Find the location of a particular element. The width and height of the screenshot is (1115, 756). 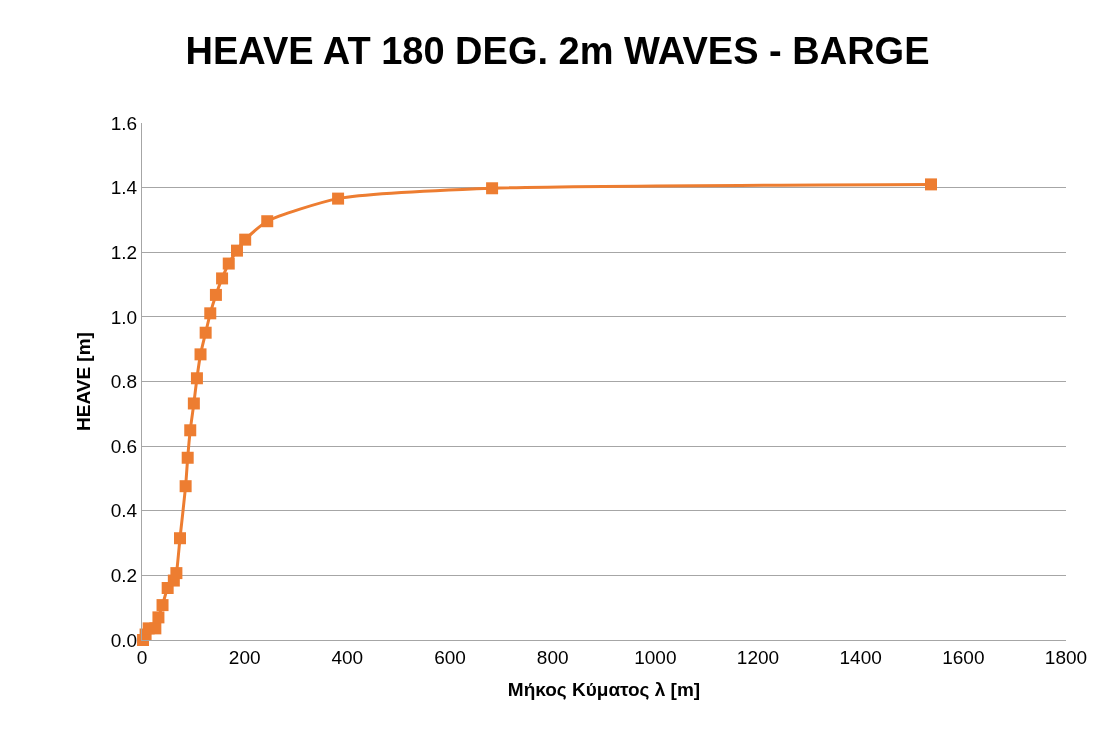

x-tick-label: 1800 is located at coordinates (1066, 657).